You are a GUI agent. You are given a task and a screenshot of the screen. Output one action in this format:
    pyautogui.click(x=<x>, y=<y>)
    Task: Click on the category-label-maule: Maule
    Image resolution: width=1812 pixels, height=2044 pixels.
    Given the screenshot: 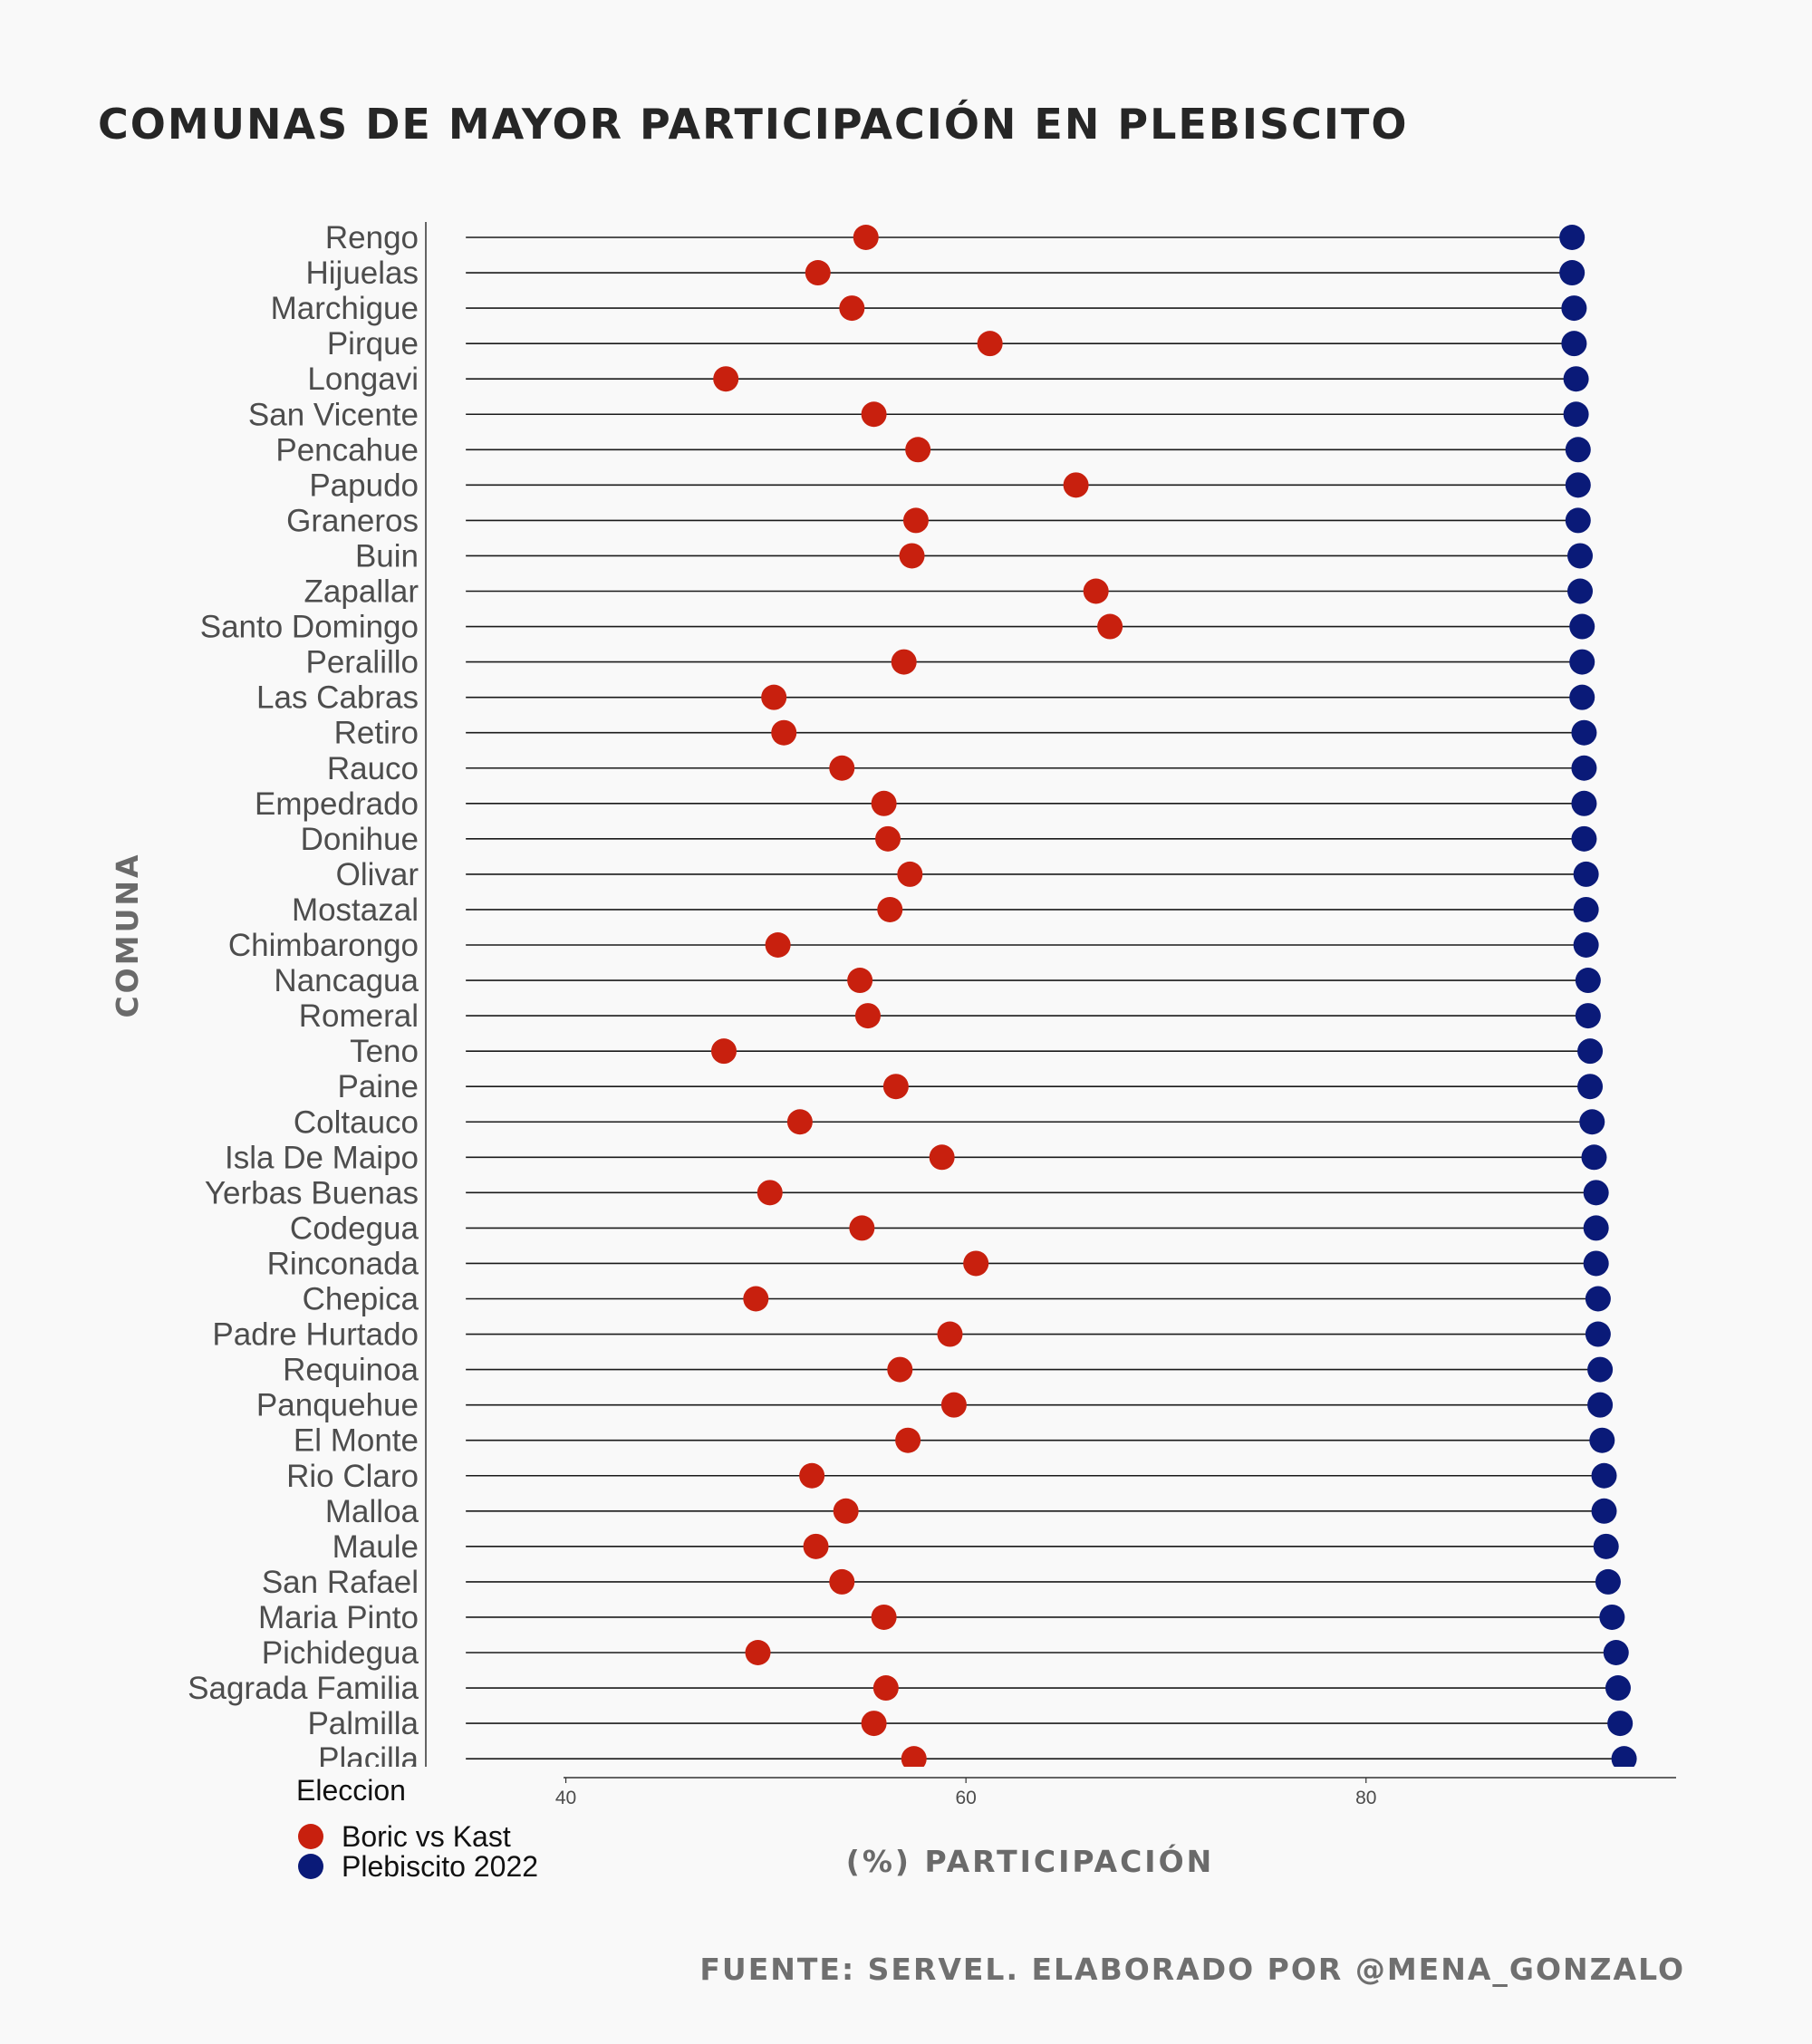 What is the action you would take?
    pyautogui.click(x=376, y=1547)
    